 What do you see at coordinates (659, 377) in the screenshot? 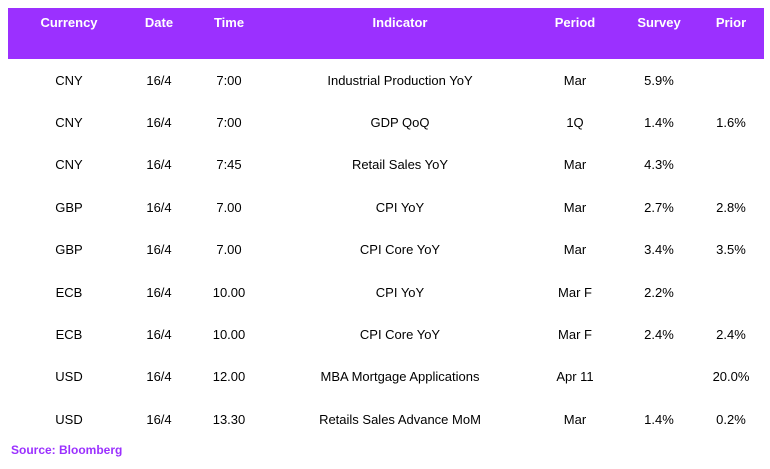
I see `cell-survey` at bounding box center [659, 377].